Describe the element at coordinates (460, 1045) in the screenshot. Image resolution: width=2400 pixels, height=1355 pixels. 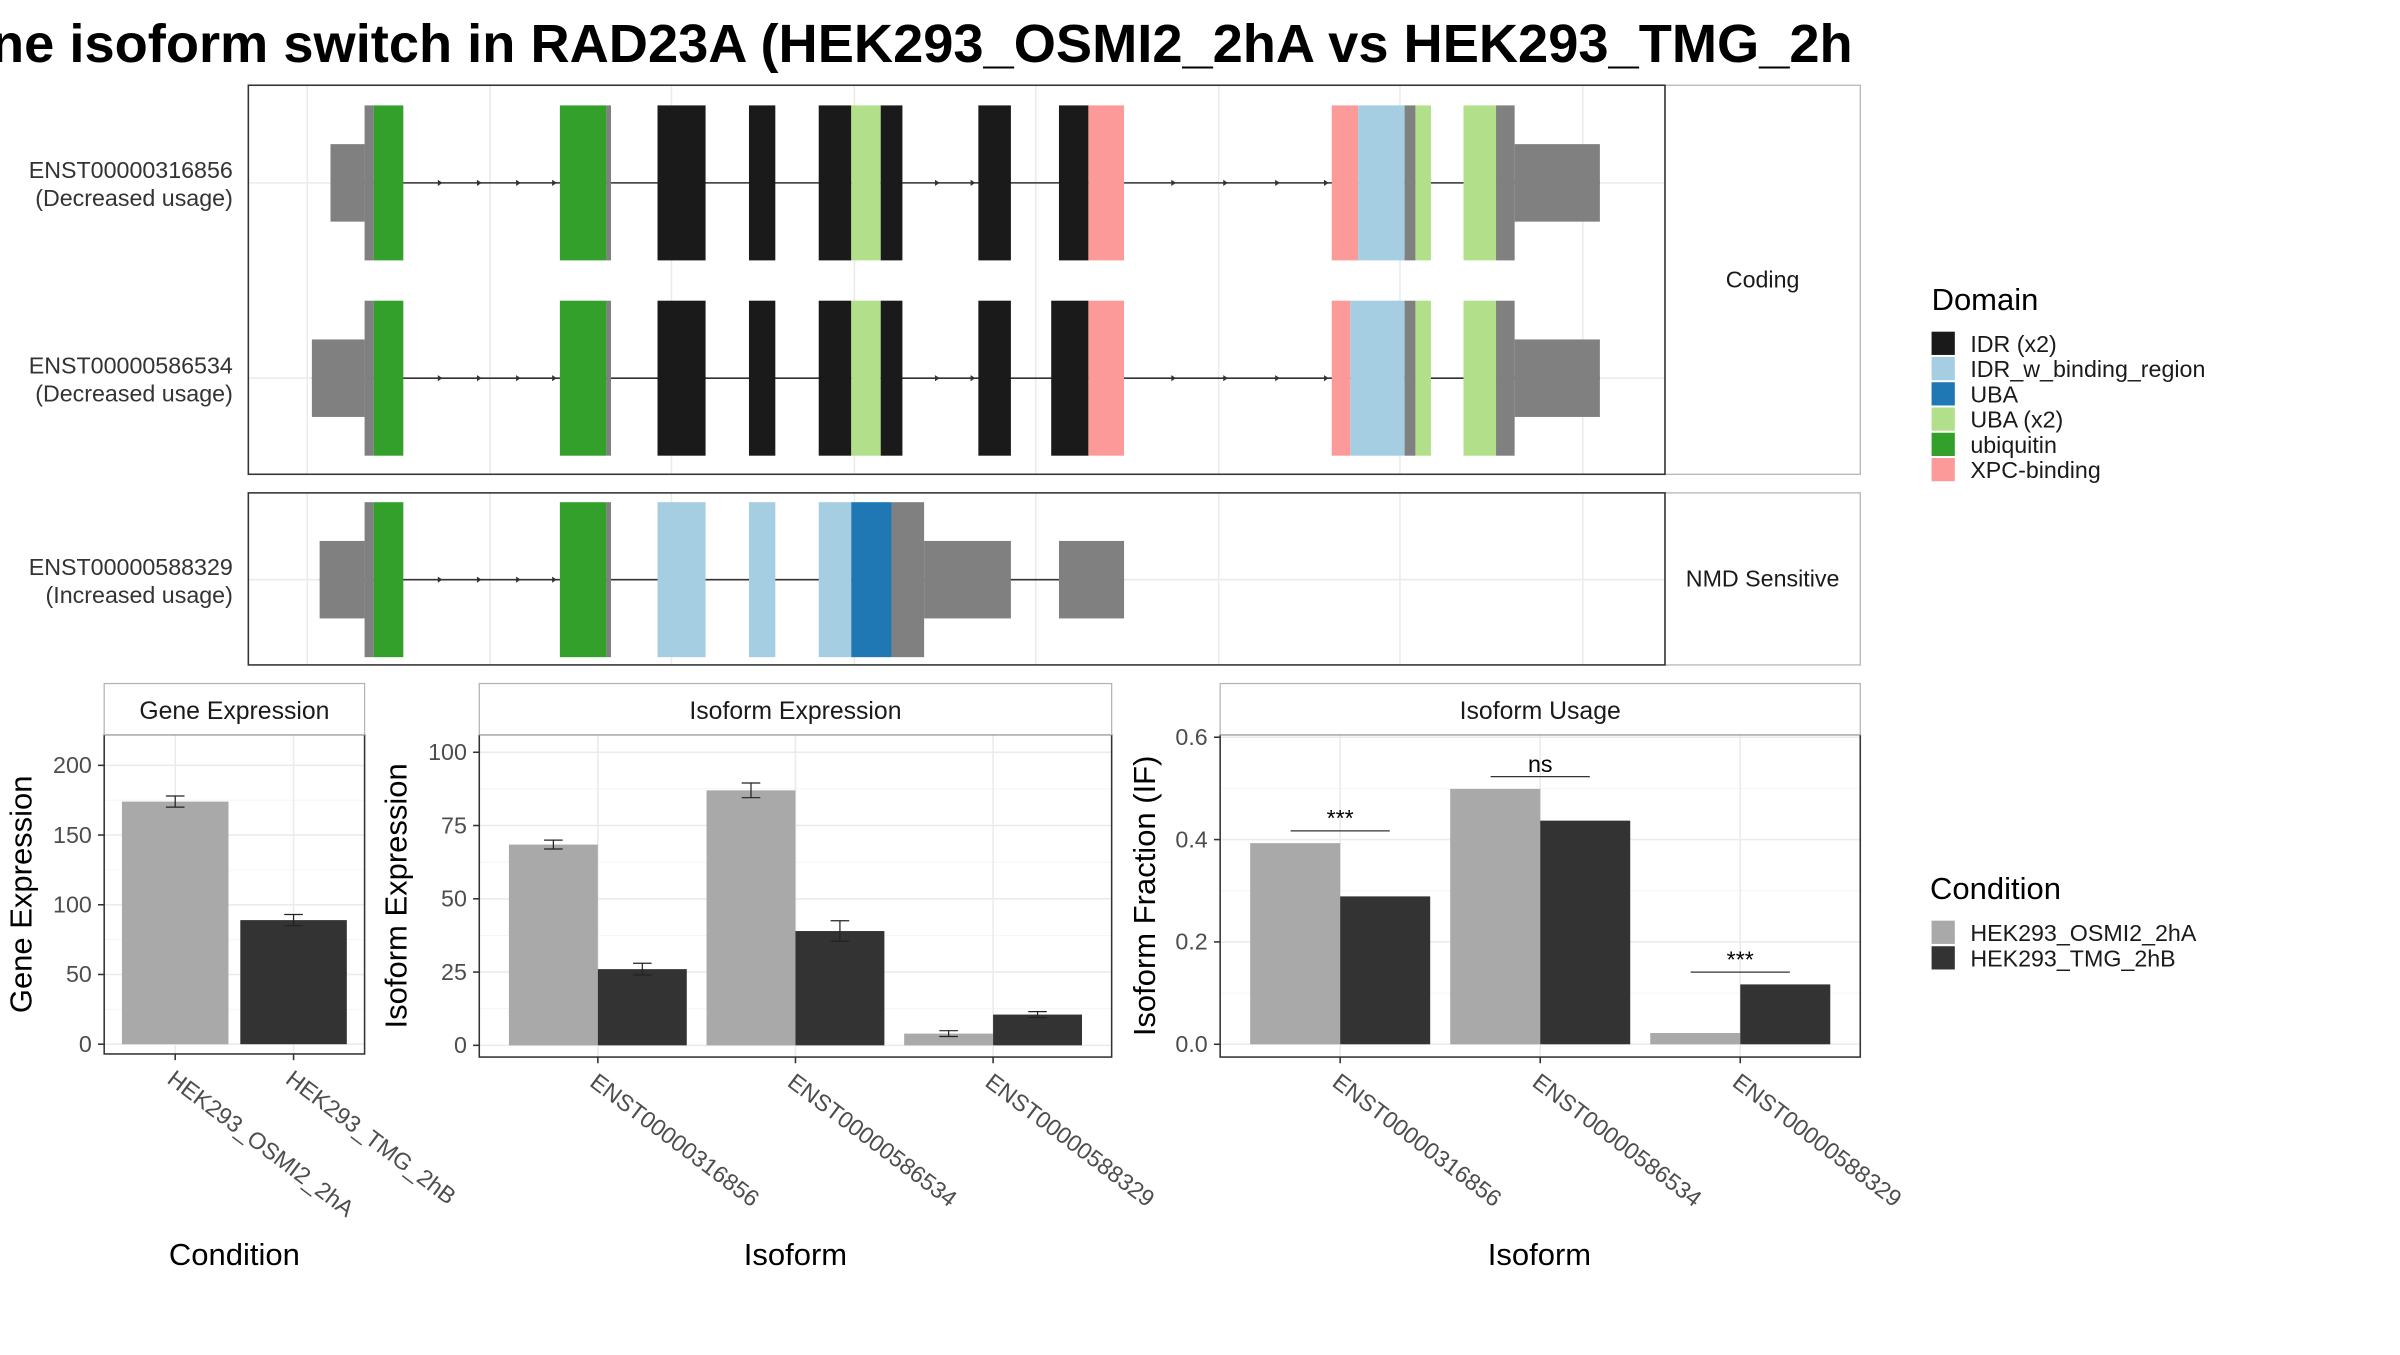
I see `y-tick-label: 0` at that location.